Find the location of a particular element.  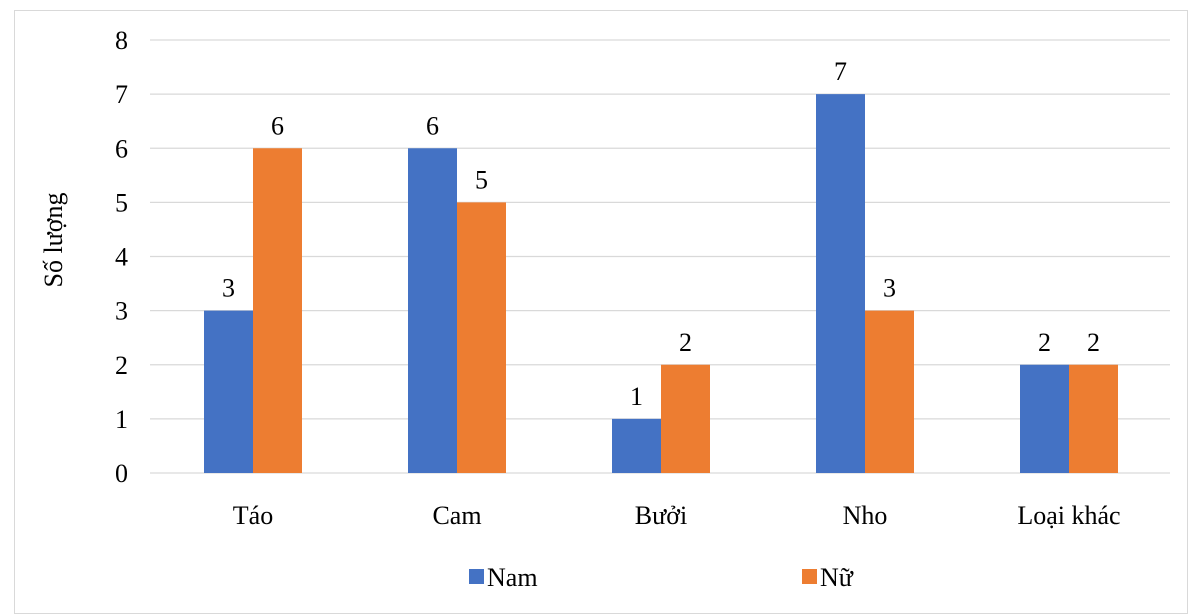

y-tick-label: 2 is located at coordinates (121, 365).